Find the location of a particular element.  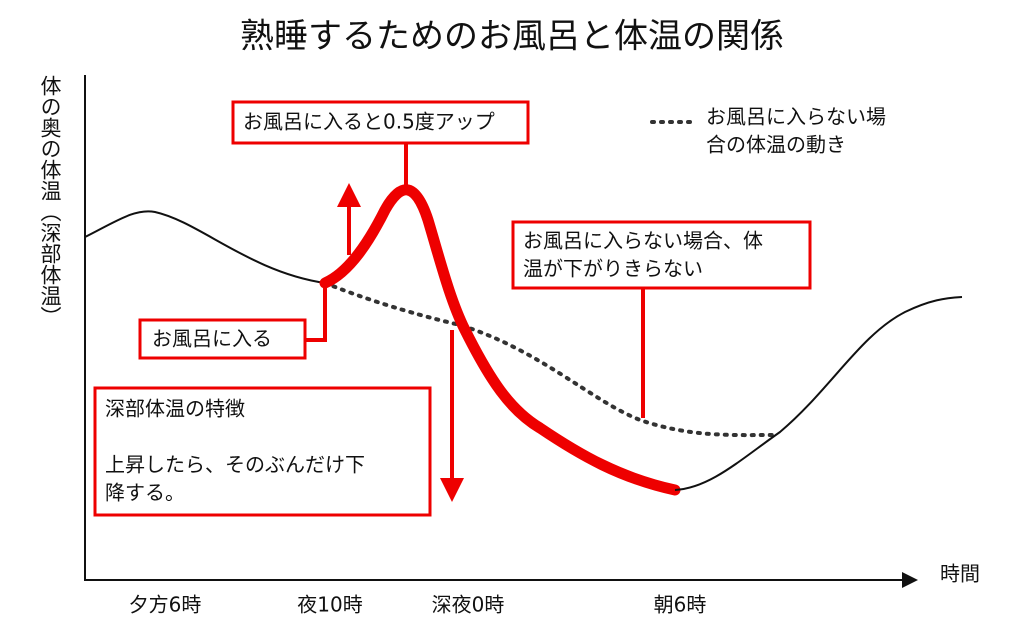

feature-title: 深部体温の特徴 is located at coordinates (175, 409).